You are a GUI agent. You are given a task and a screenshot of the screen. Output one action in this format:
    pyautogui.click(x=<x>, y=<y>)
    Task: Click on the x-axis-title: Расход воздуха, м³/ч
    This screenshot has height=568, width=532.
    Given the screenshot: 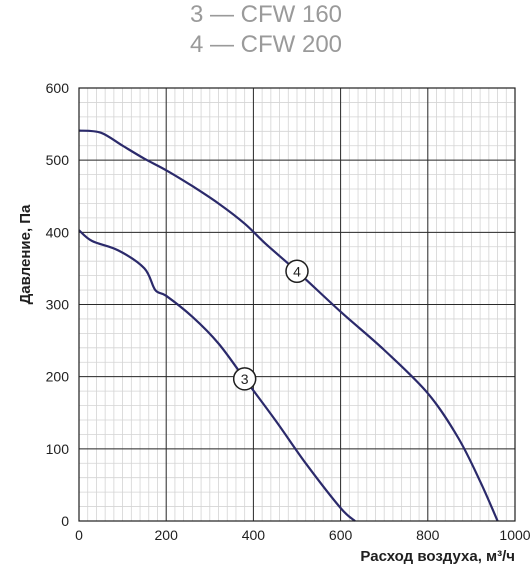 What is the action you would take?
    pyautogui.click(x=437, y=556)
    